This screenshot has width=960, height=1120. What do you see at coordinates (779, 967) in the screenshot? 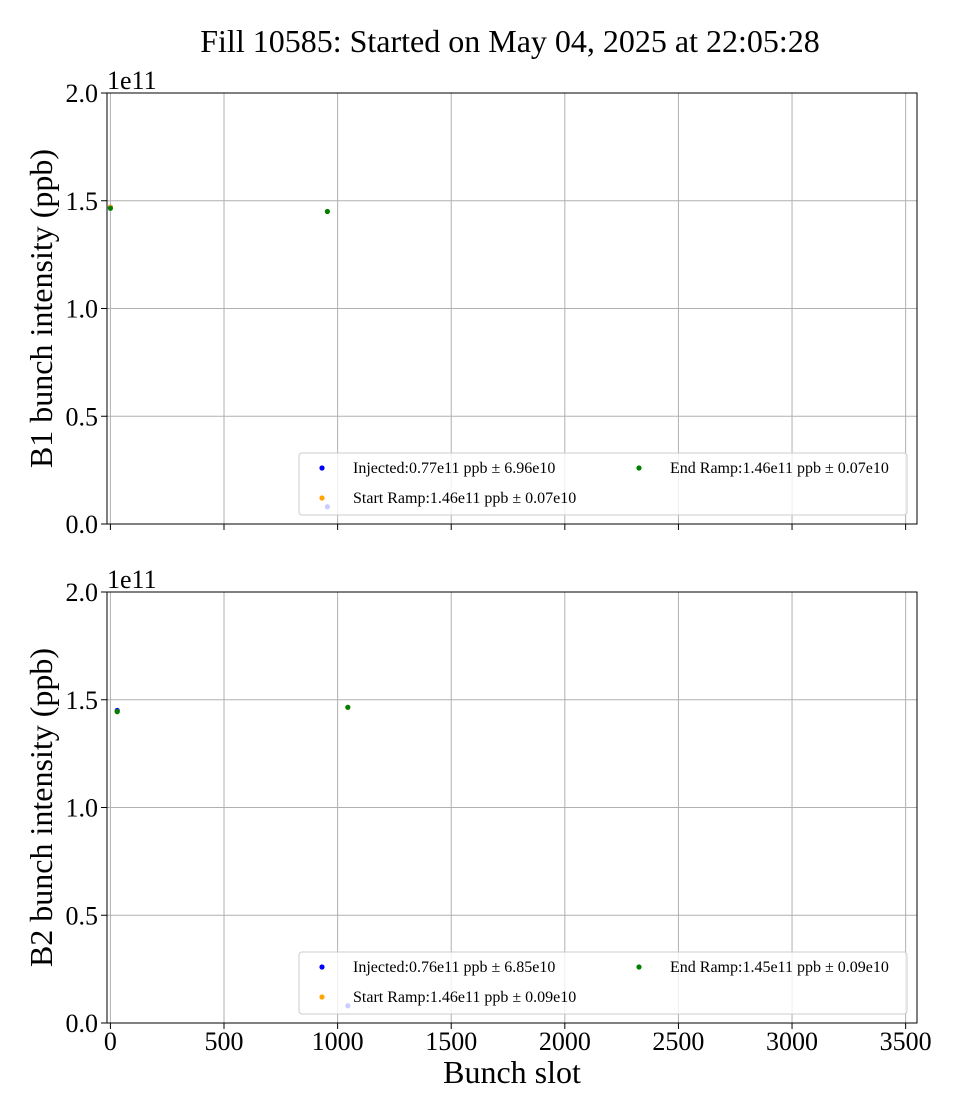
I see `legend-label: End Ramp:1.45e11 ppb ± 0.09e10` at bounding box center [779, 967].